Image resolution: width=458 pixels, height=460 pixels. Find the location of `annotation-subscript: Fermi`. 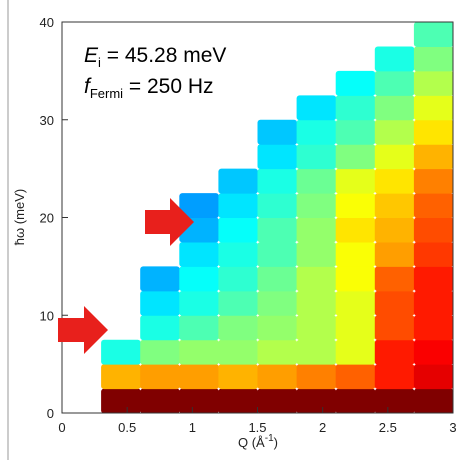

annotation-subscript: Fermi is located at coordinates (106, 93).